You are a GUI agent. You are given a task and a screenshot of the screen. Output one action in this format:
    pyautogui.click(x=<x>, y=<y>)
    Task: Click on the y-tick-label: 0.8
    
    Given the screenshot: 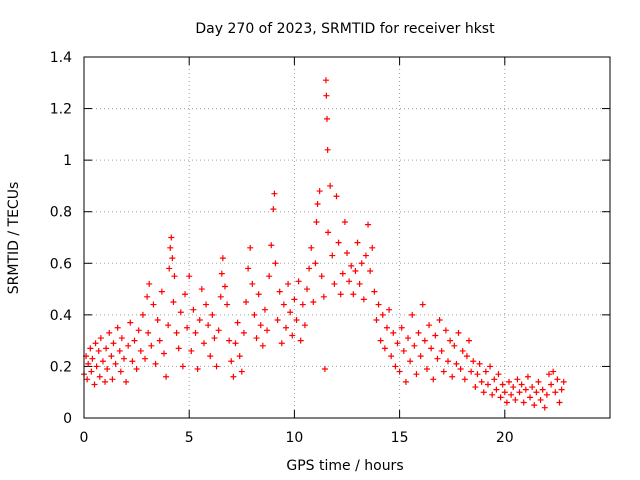 What is the action you would take?
    pyautogui.click(x=61, y=213)
    